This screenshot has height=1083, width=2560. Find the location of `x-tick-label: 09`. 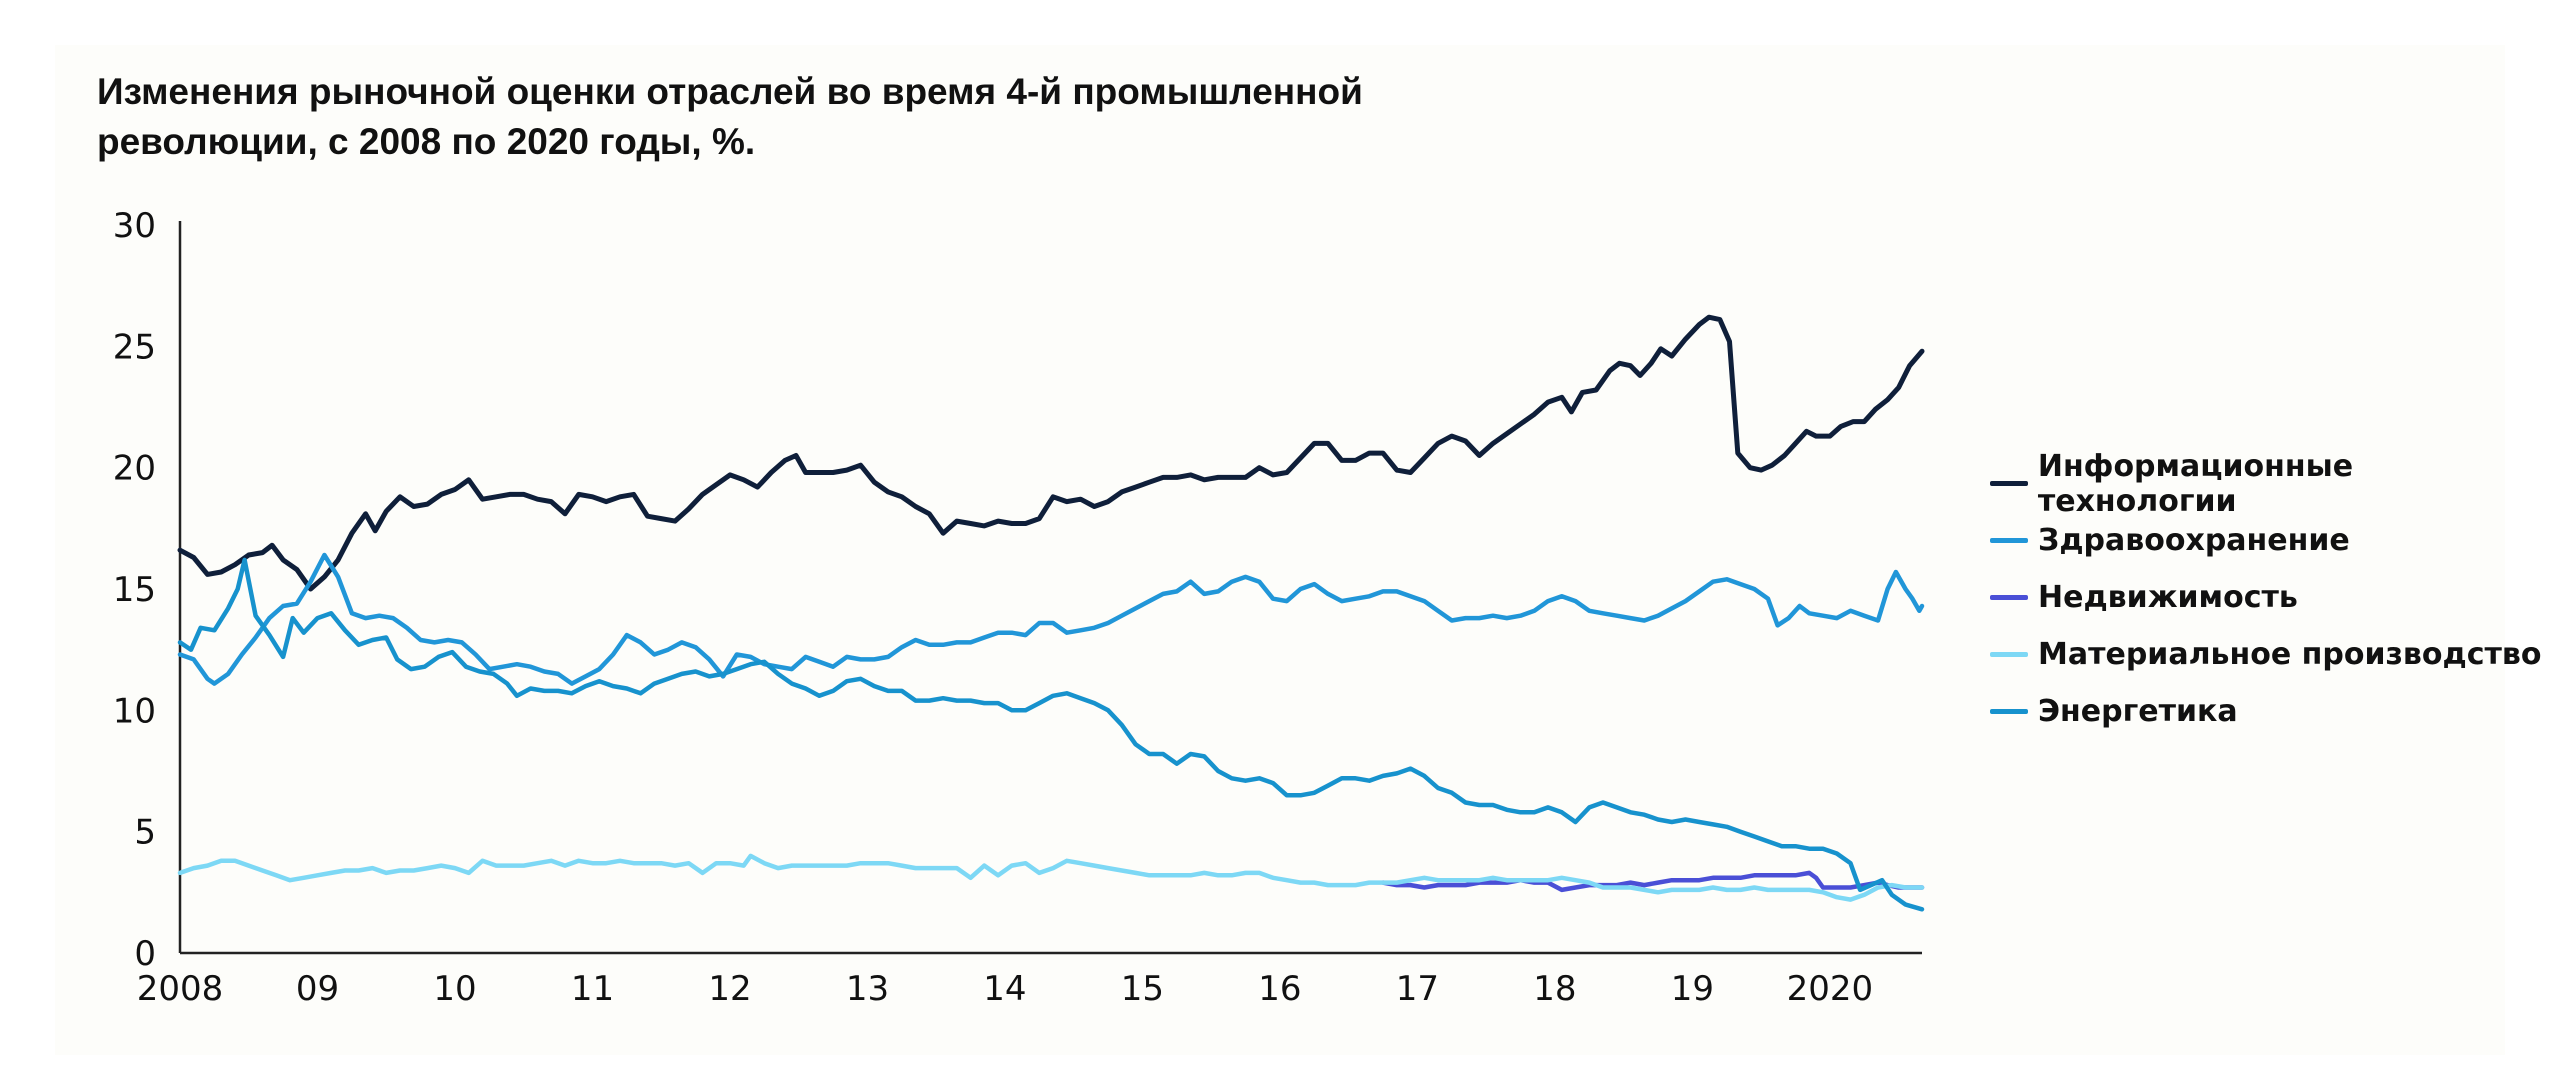

x-tick-label: 09 is located at coordinates (317, 989).